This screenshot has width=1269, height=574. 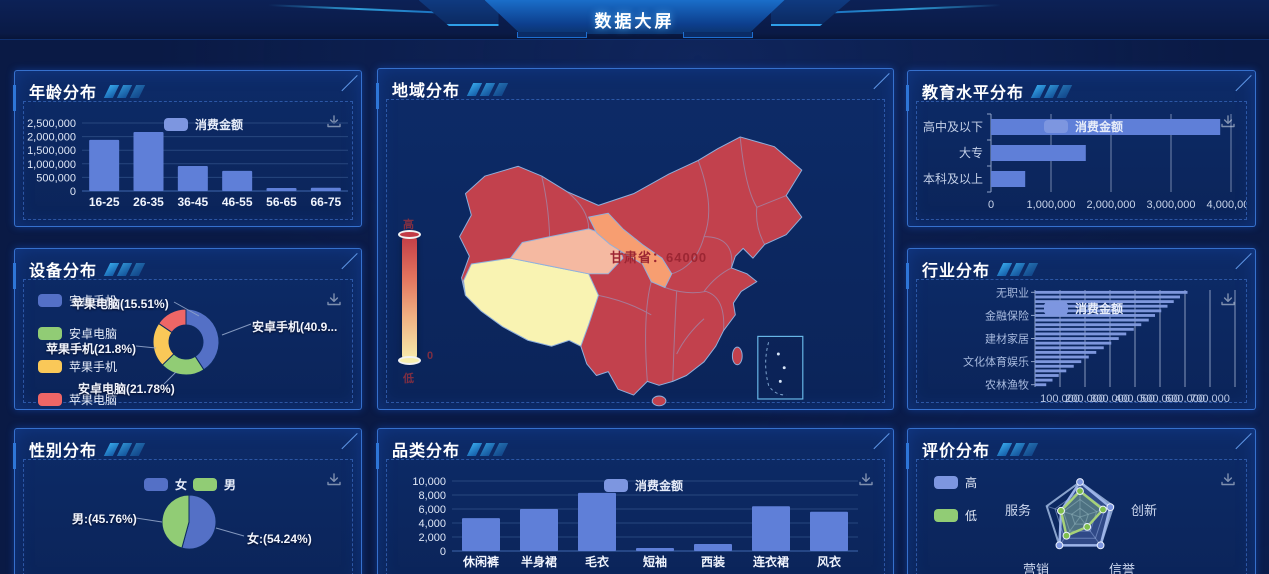 I want to click on gender-chart, so click(x=188, y=517).